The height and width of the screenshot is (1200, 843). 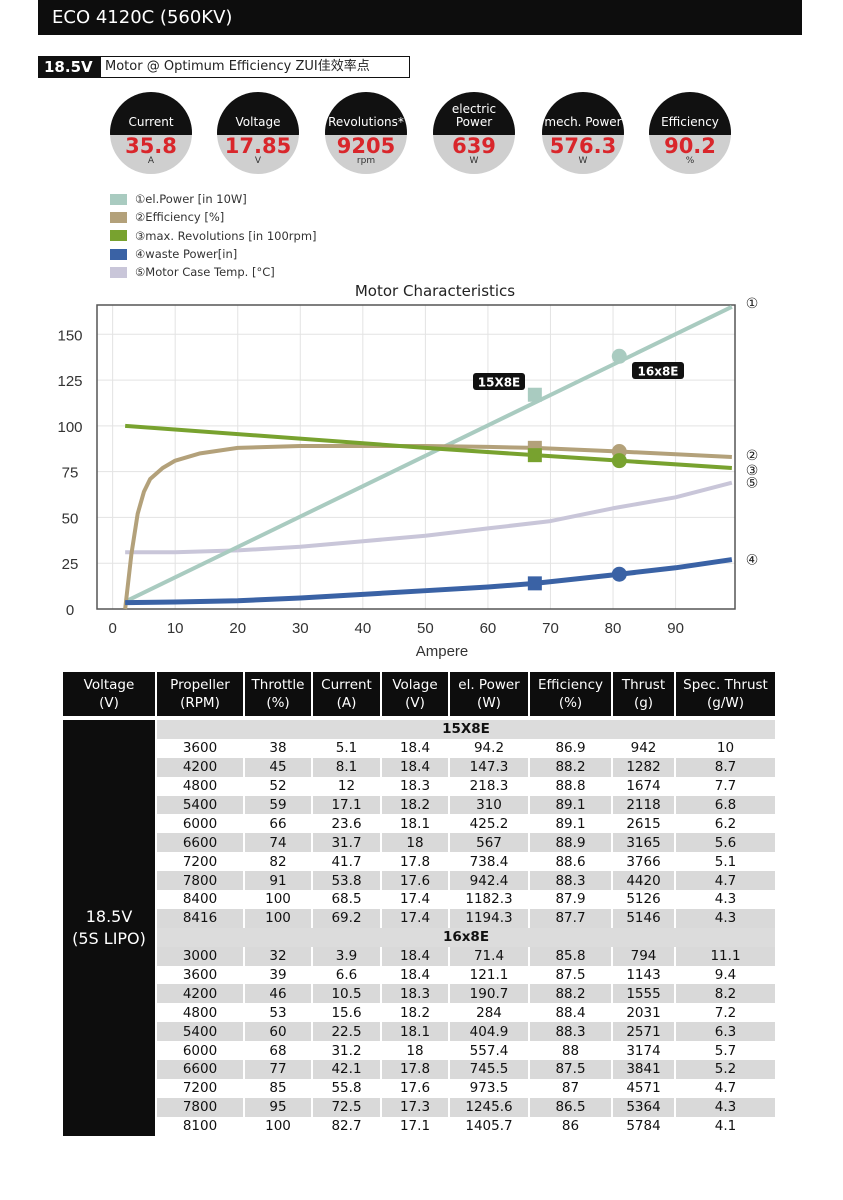 What do you see at coordinates (416, 1032) in the screenshot?
I see `table-cell: 18.1` at bounding box center [416, 1032].